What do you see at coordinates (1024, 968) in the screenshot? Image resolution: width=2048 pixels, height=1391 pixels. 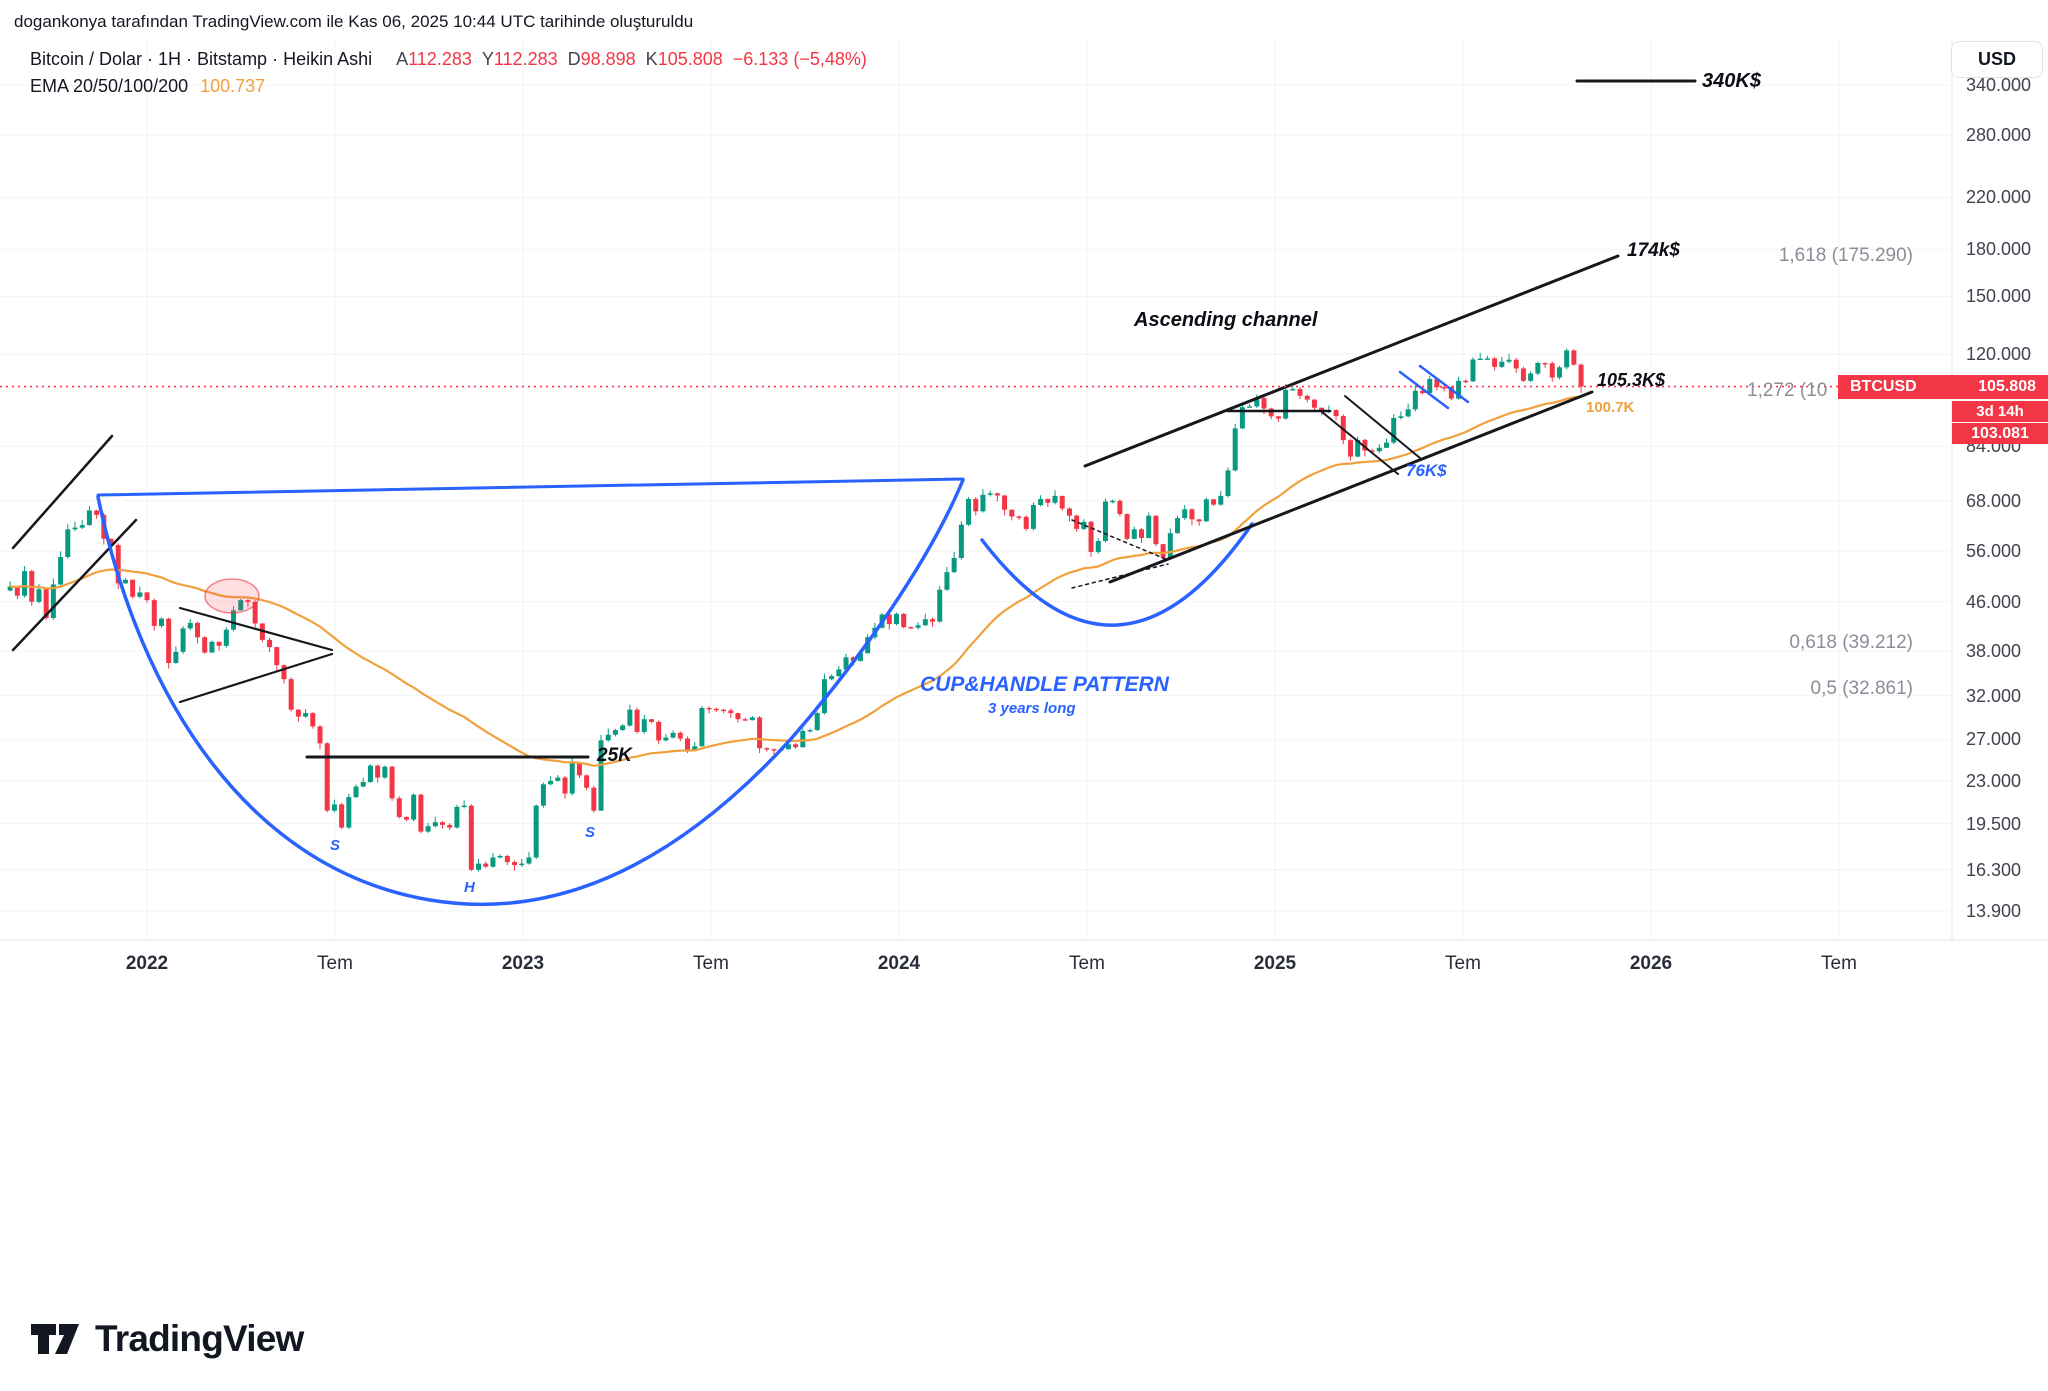 I see `time-axis: 2022 Tem 2023 Tem 2024 Tem 2025 Tem 2026 Tem` at bounding box center [1024, 968].